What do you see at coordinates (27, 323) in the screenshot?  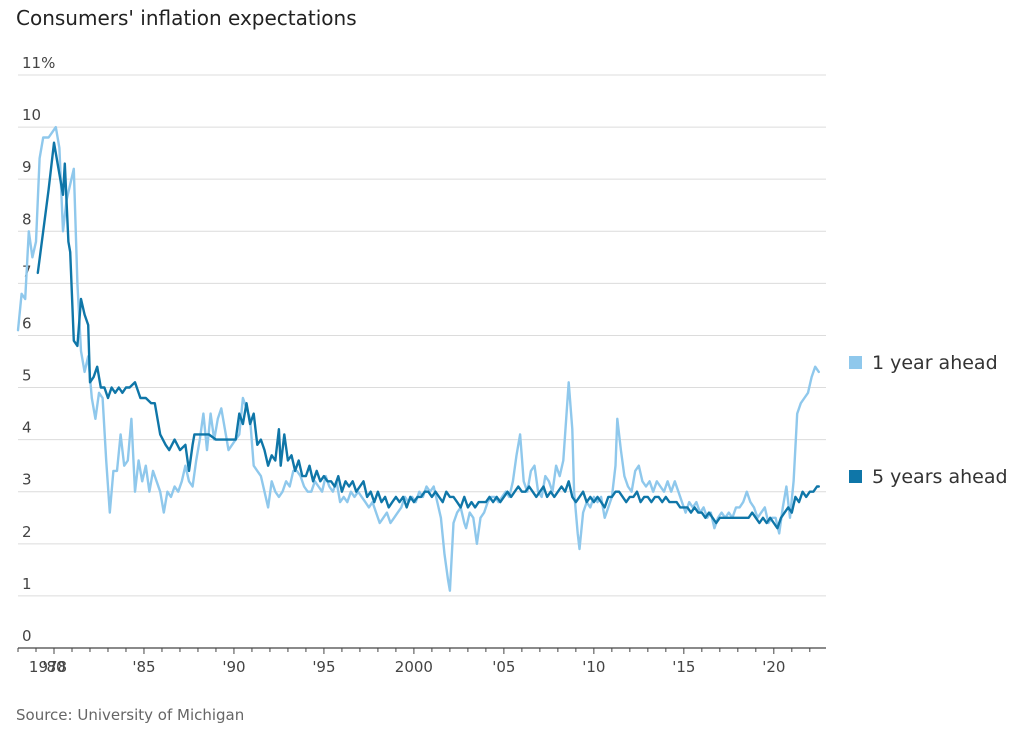 I see `y-tick-label: 6` at bounding box center [27, 323].